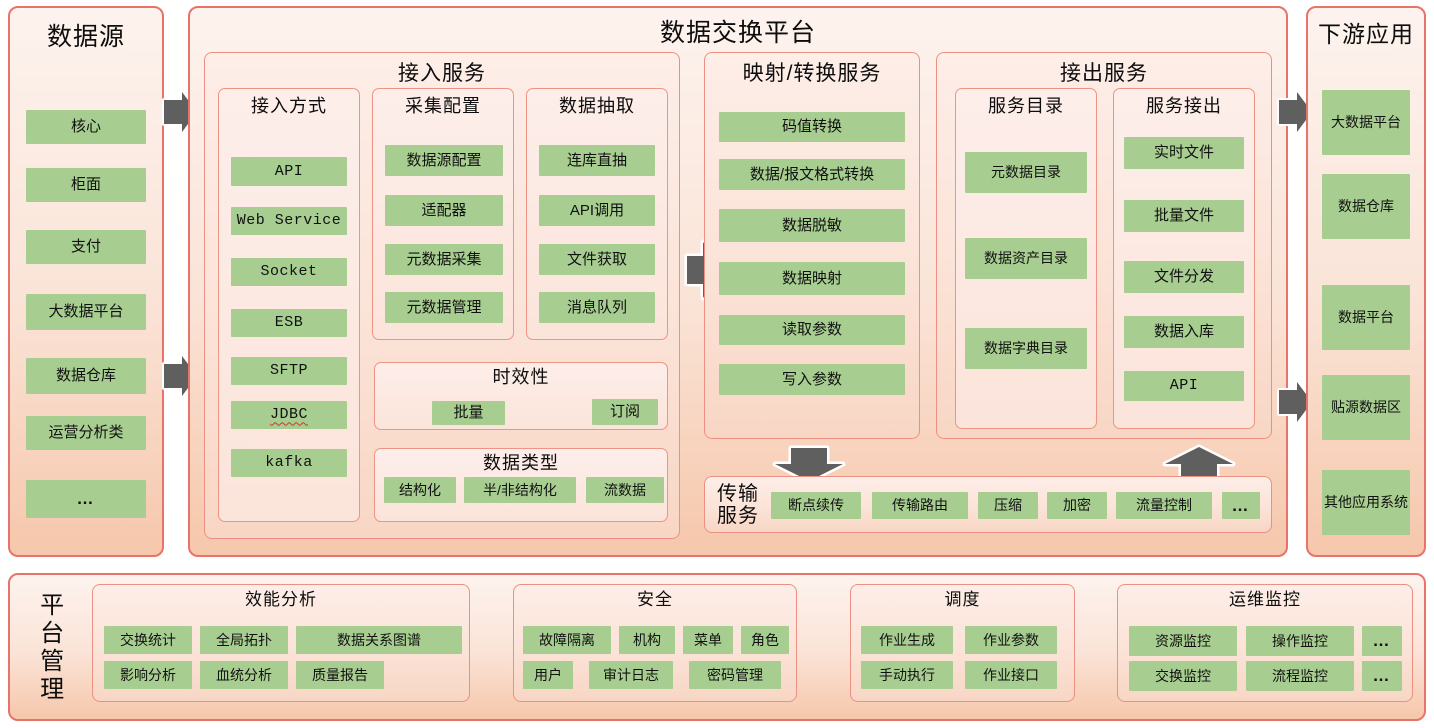  What do you see at coordinates (244, 640) in the screenshot?
I see `perf-global-topology: 全局拓扑` at bounding box center [244, 640].